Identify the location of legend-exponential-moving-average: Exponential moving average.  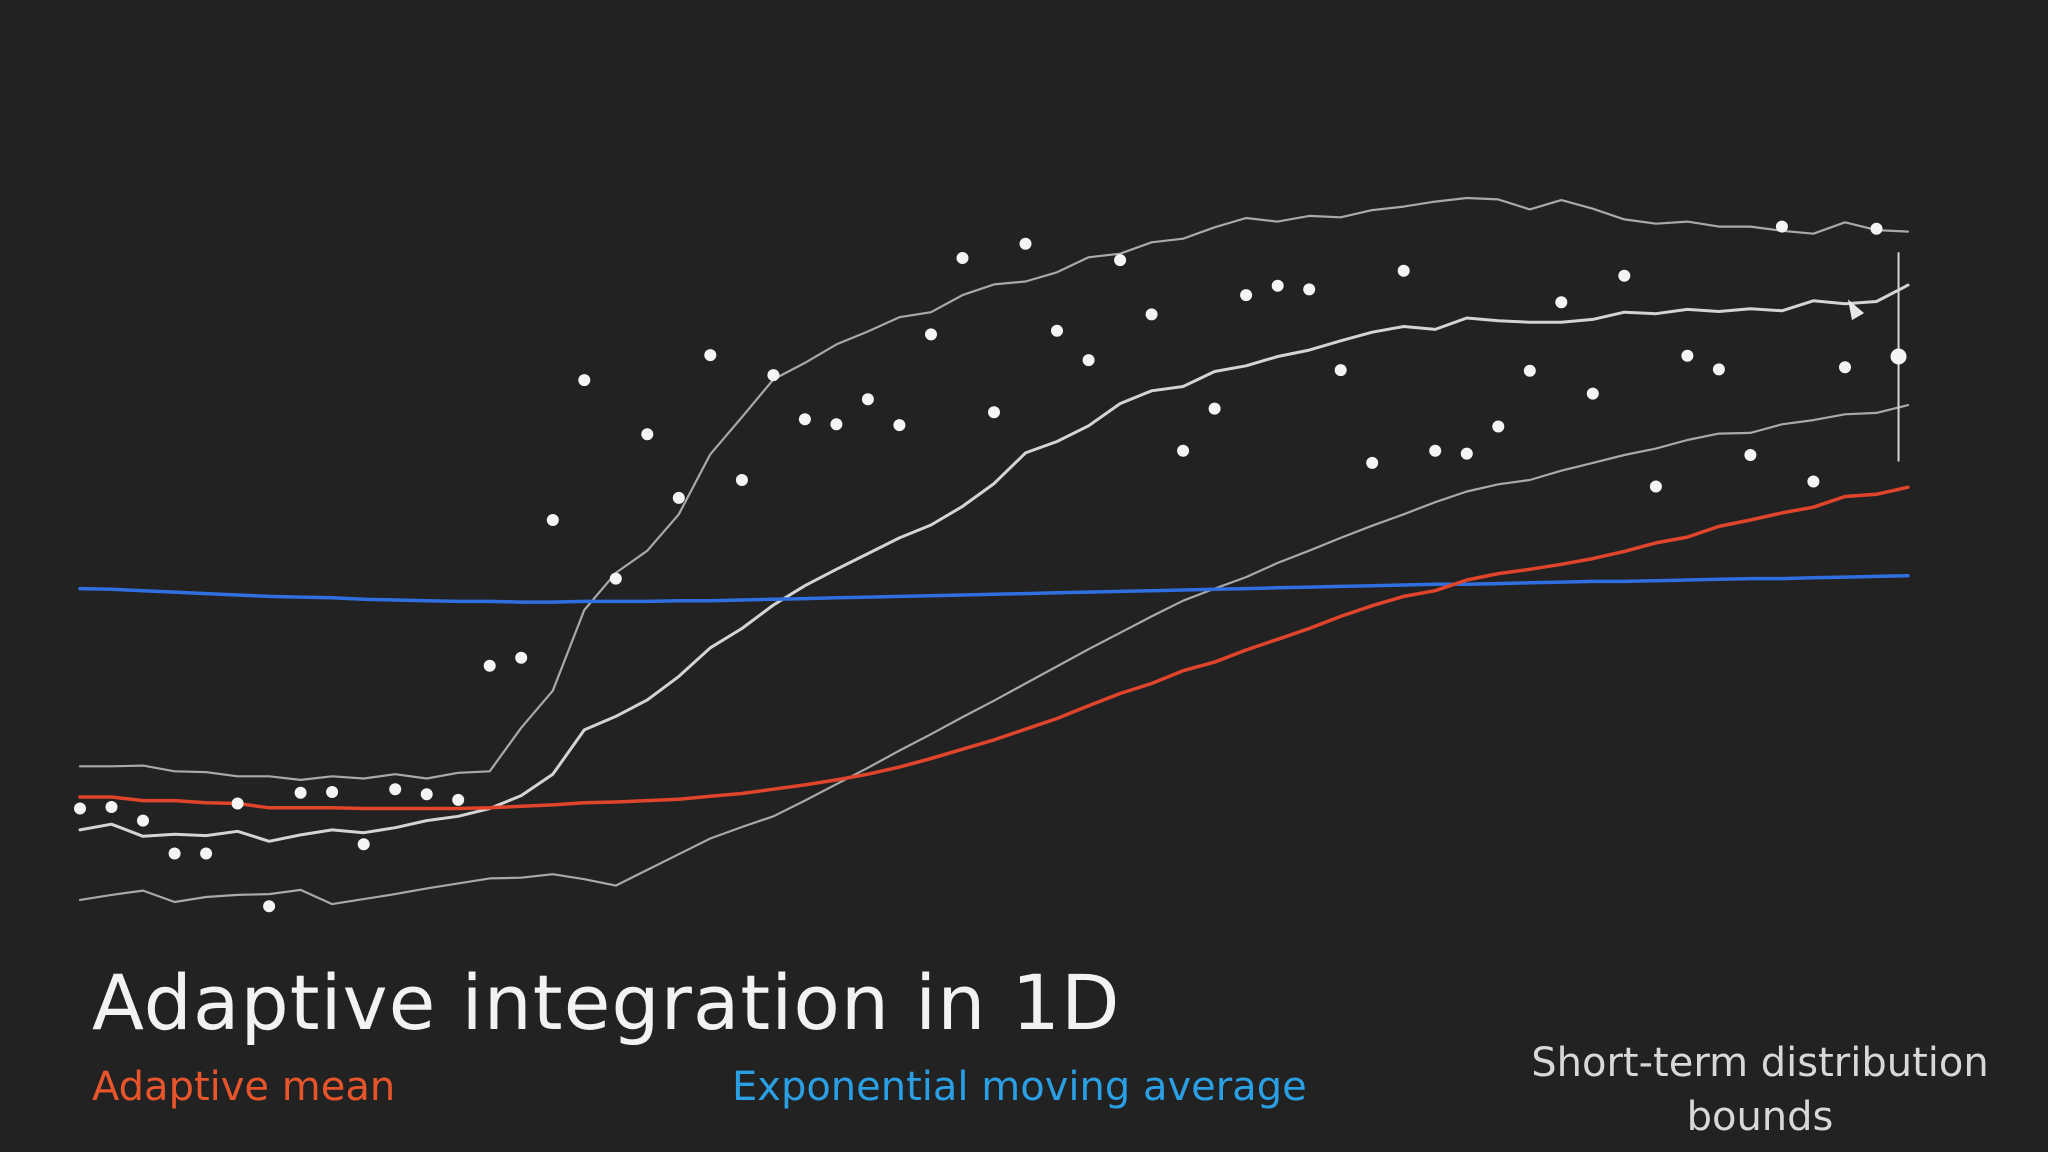
(1019, 1087).